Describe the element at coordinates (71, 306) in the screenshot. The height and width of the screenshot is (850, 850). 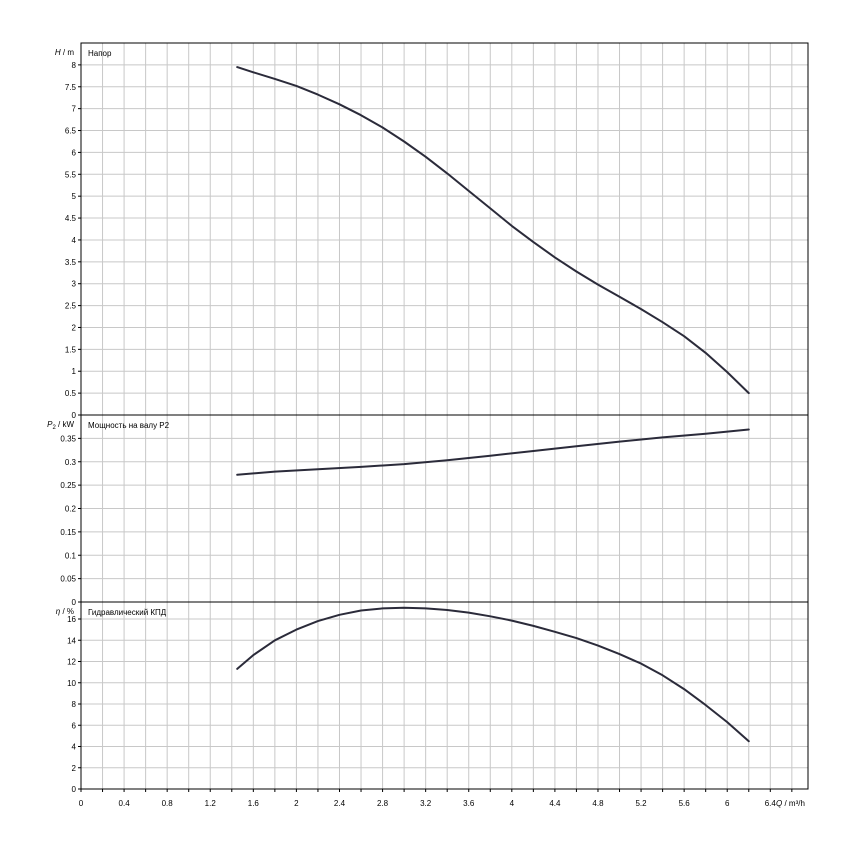
I see `y-tick-label: 2.5` at that location.